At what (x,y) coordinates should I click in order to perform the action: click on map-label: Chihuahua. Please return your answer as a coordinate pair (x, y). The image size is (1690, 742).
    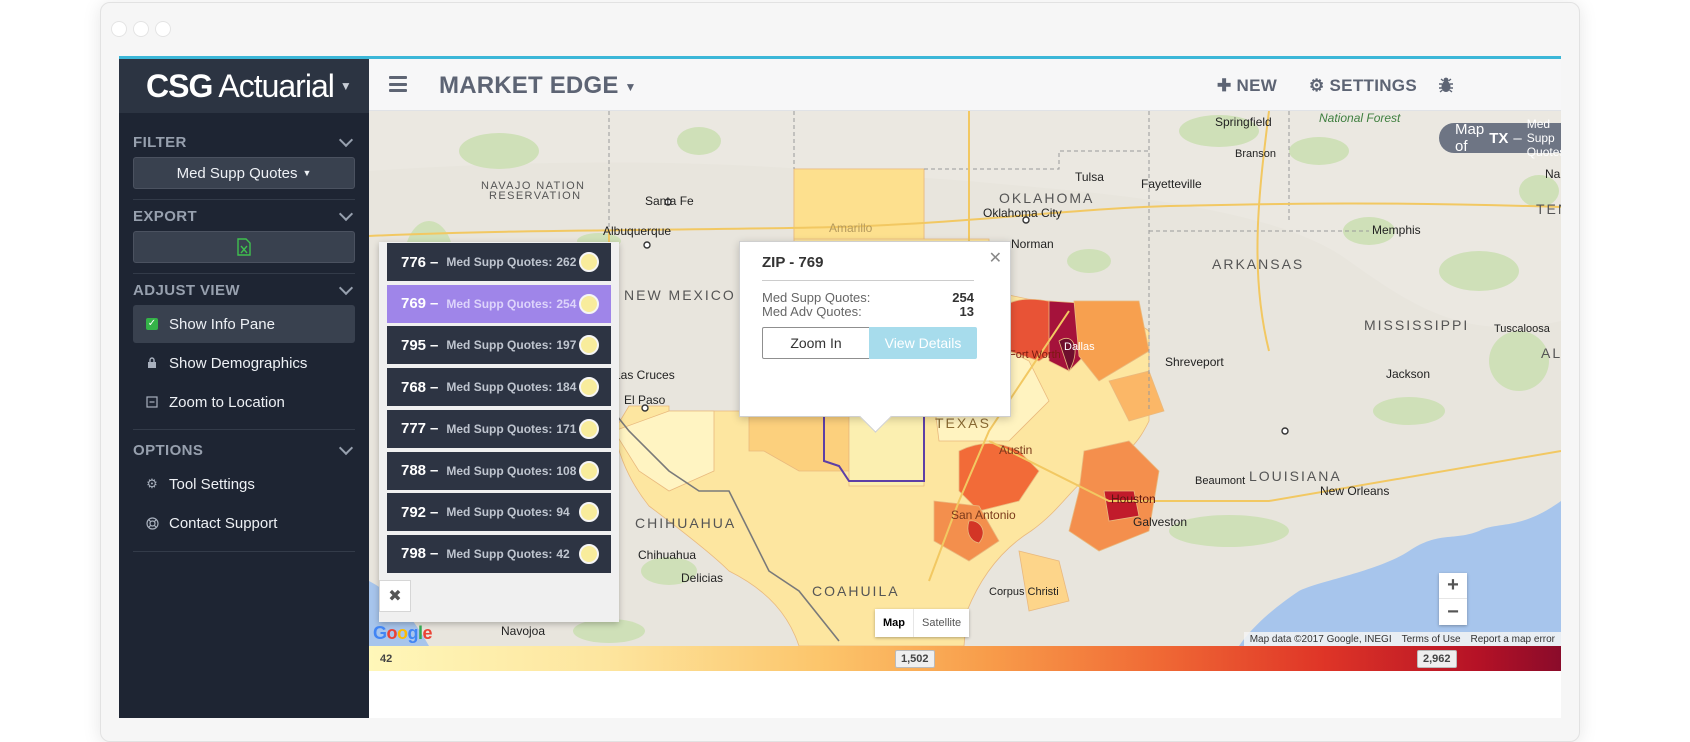
    Looking at the image, I should click on (667, 555).